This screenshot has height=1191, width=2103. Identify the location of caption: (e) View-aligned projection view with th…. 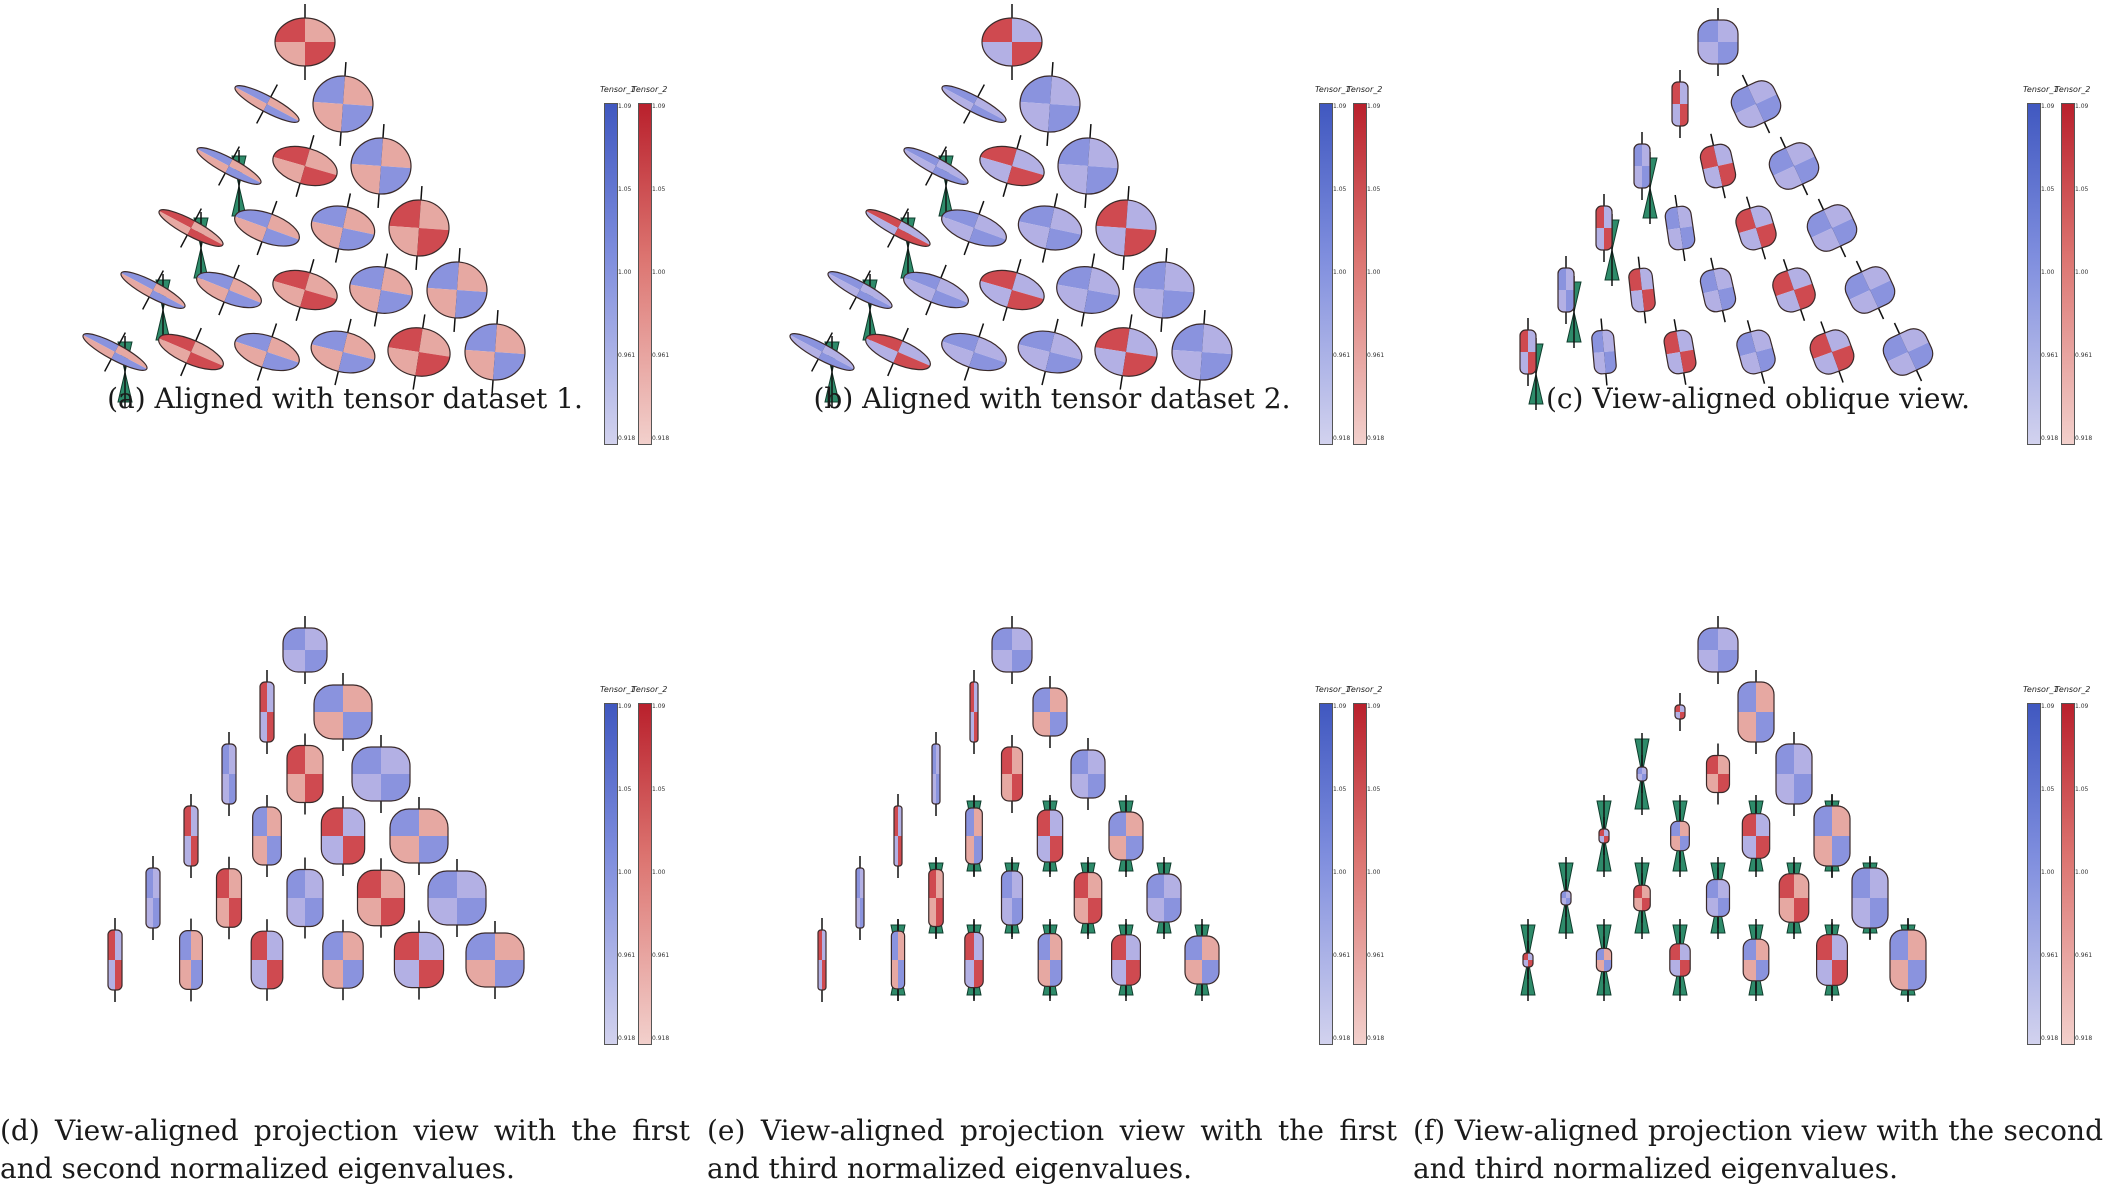
(1052, 1149).